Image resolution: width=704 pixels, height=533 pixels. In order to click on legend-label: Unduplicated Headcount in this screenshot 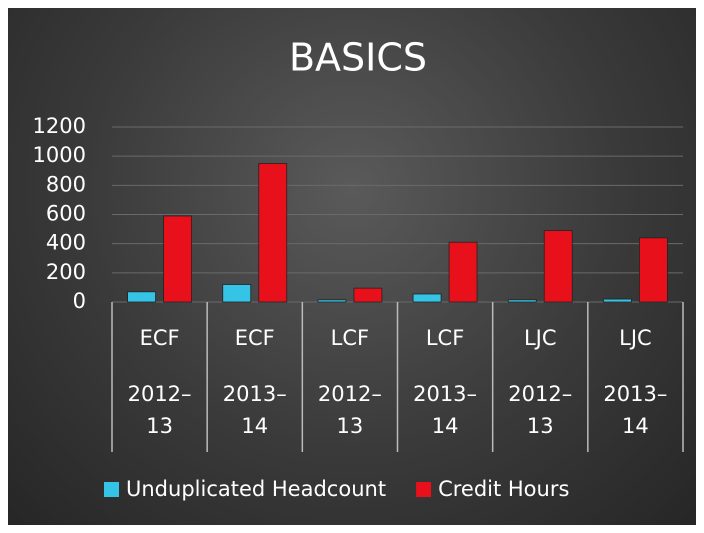, I will do `click(256, 489)`.